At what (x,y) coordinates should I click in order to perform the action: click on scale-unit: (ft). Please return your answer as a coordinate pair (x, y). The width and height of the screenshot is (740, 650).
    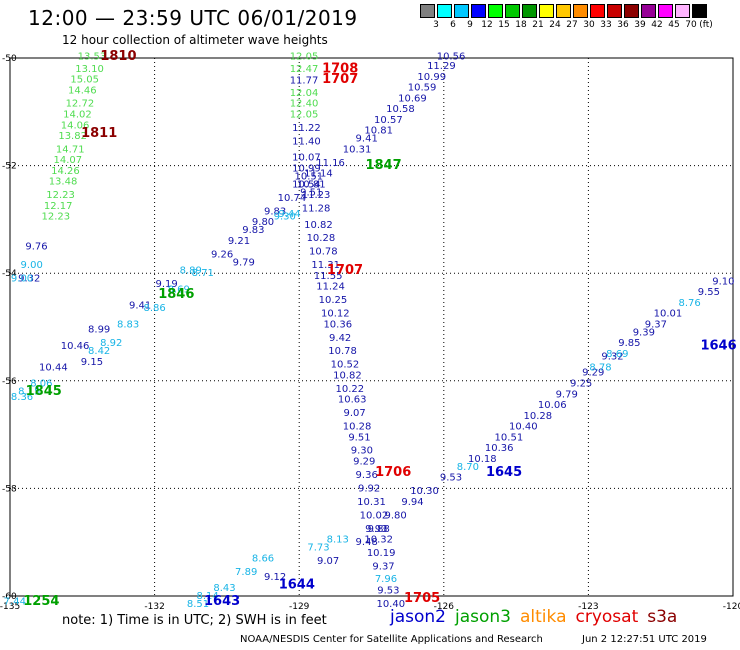
    Looking at the image, I should click on (706, 25).